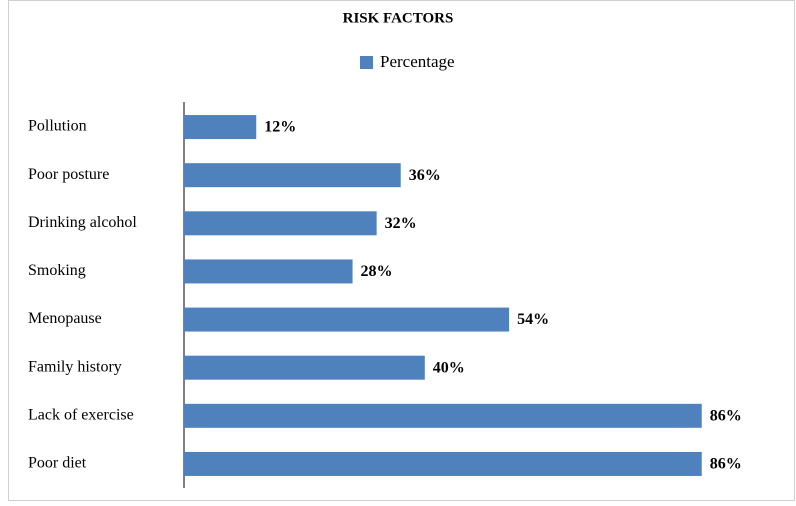 This screenshot has width=796, height=506. I want to click on y-tick-label: Family history, so click(75, 366).